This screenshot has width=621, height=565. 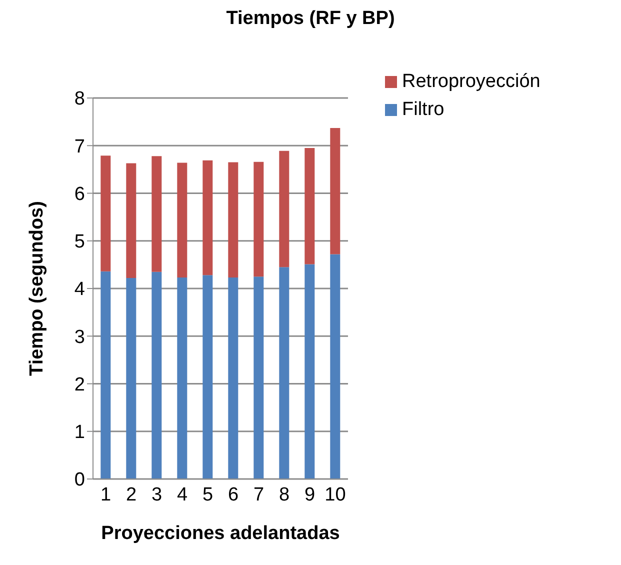 I want to click on y-tick-label: 8, so click(x=79, y=99).